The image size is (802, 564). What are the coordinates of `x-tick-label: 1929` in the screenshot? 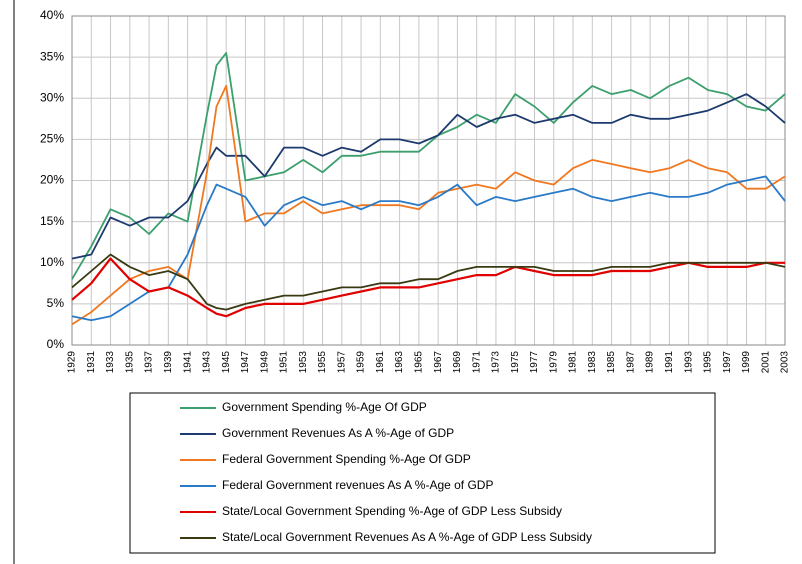 It's located at (72, 362).